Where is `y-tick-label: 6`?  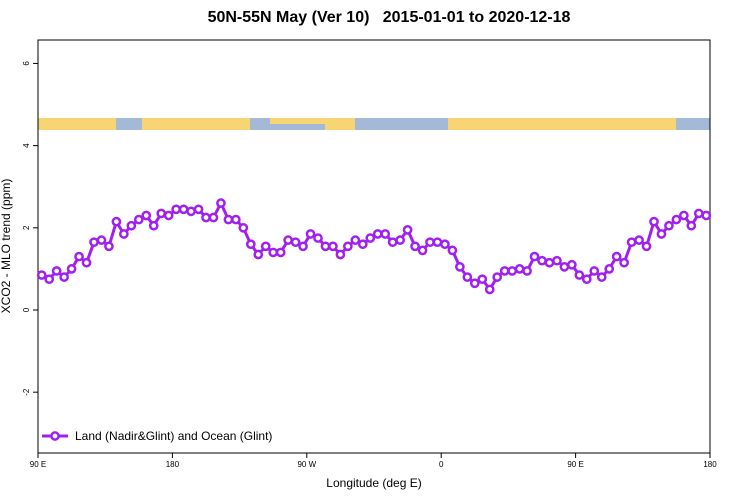 y-tick-label: 6 is located at coordinates (26, 63).